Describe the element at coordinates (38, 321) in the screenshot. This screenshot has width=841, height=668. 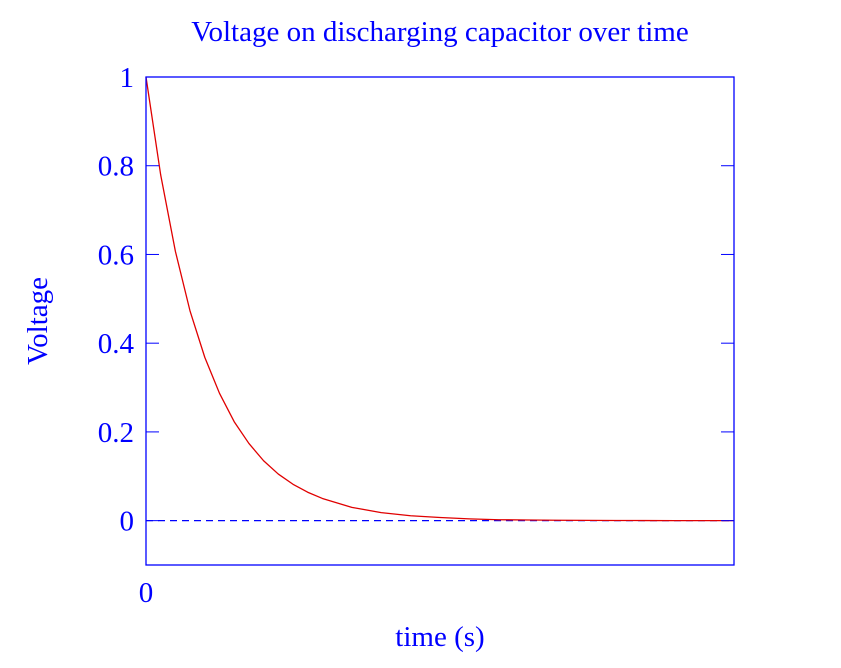
I see `y-axis-label: Voltage` at that location.